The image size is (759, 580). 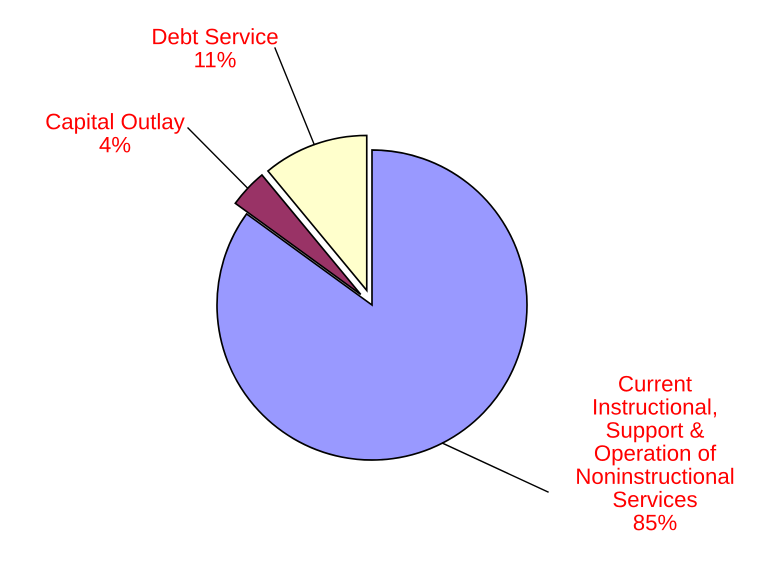 I want to click on slice-label: Debt Service, so click(x=215, y=36).